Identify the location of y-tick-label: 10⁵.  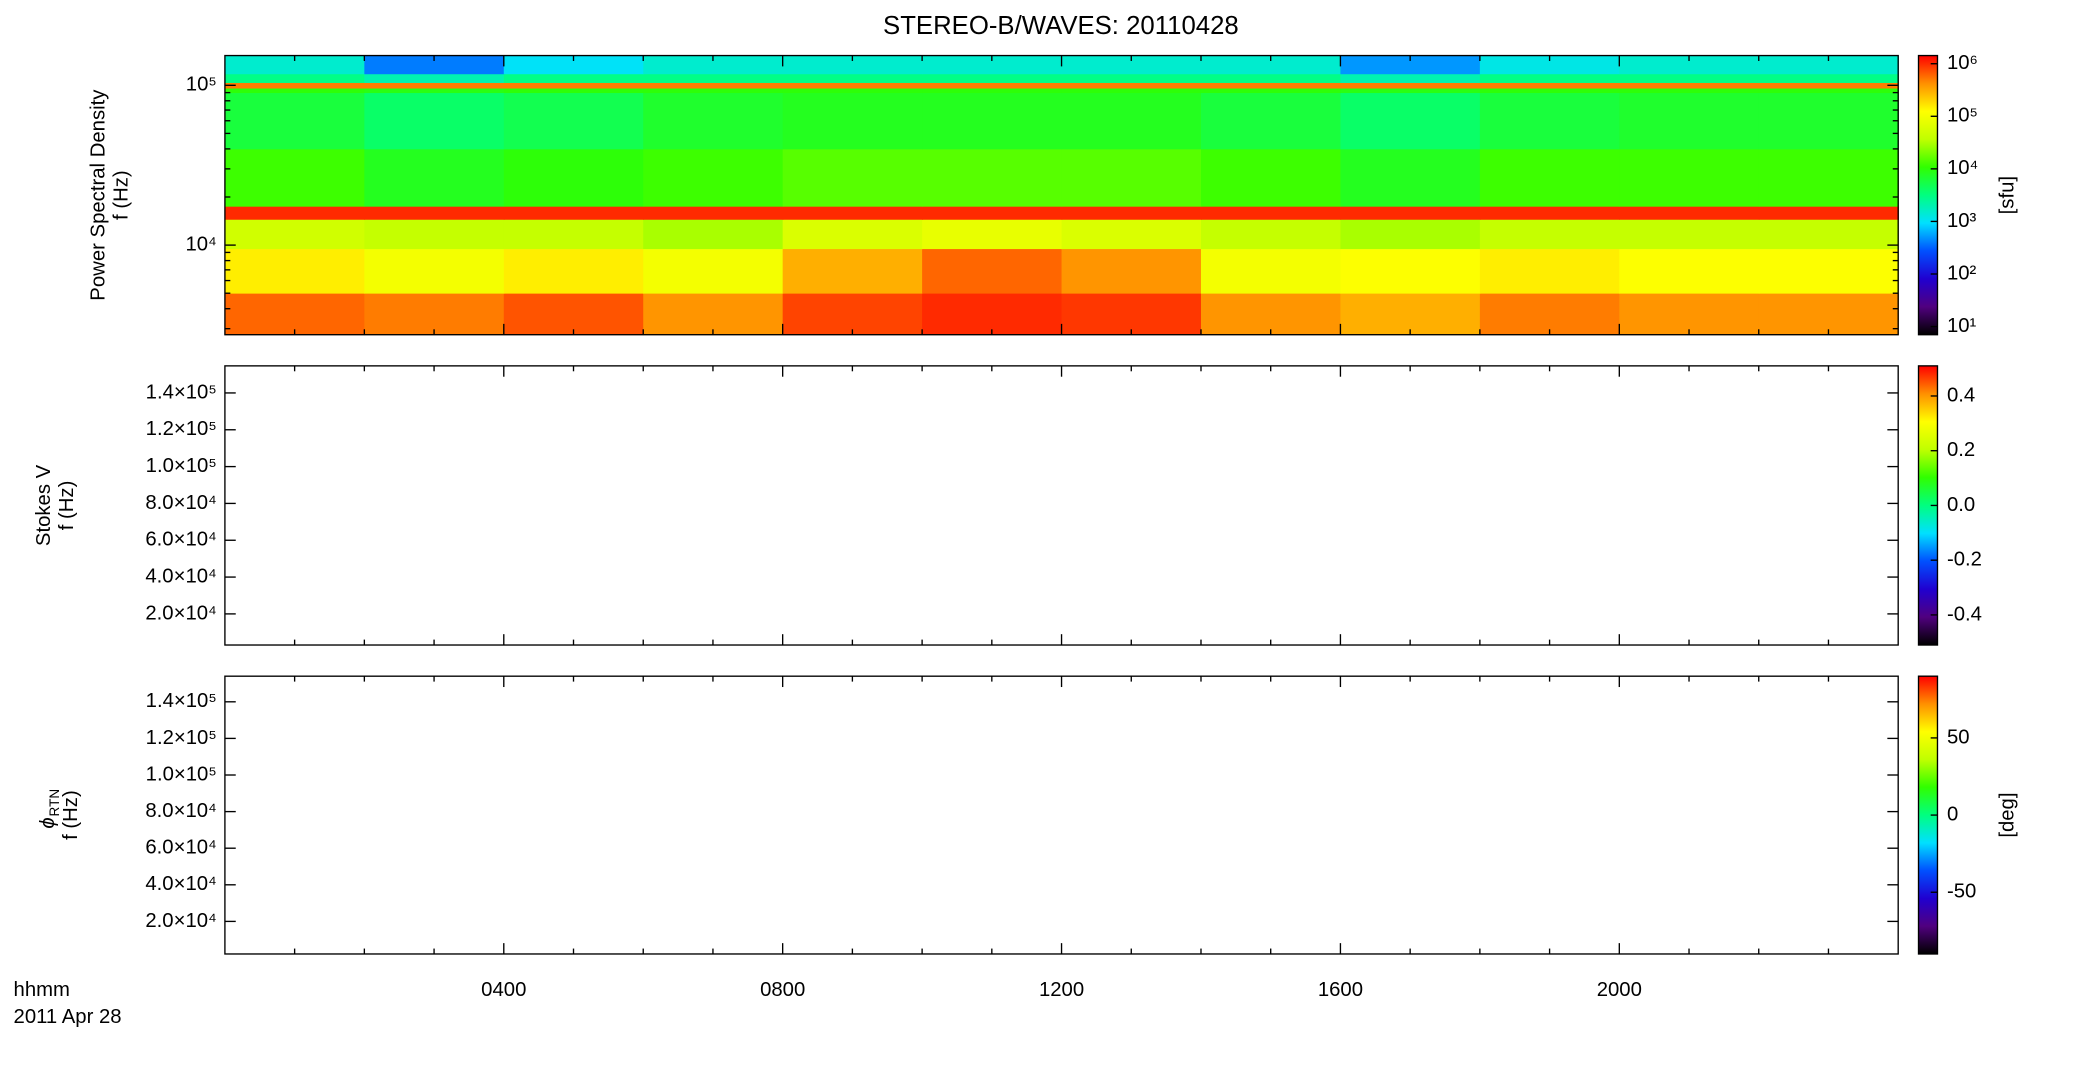
(201, 85).